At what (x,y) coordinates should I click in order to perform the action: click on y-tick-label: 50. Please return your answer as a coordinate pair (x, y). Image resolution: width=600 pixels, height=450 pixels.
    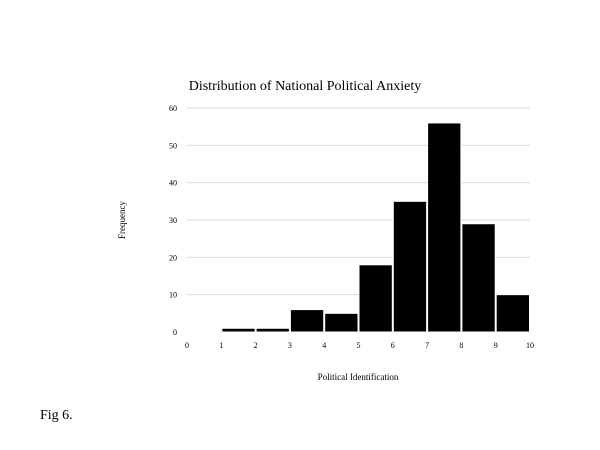
    Looking at the image, I should click on (173, 145).